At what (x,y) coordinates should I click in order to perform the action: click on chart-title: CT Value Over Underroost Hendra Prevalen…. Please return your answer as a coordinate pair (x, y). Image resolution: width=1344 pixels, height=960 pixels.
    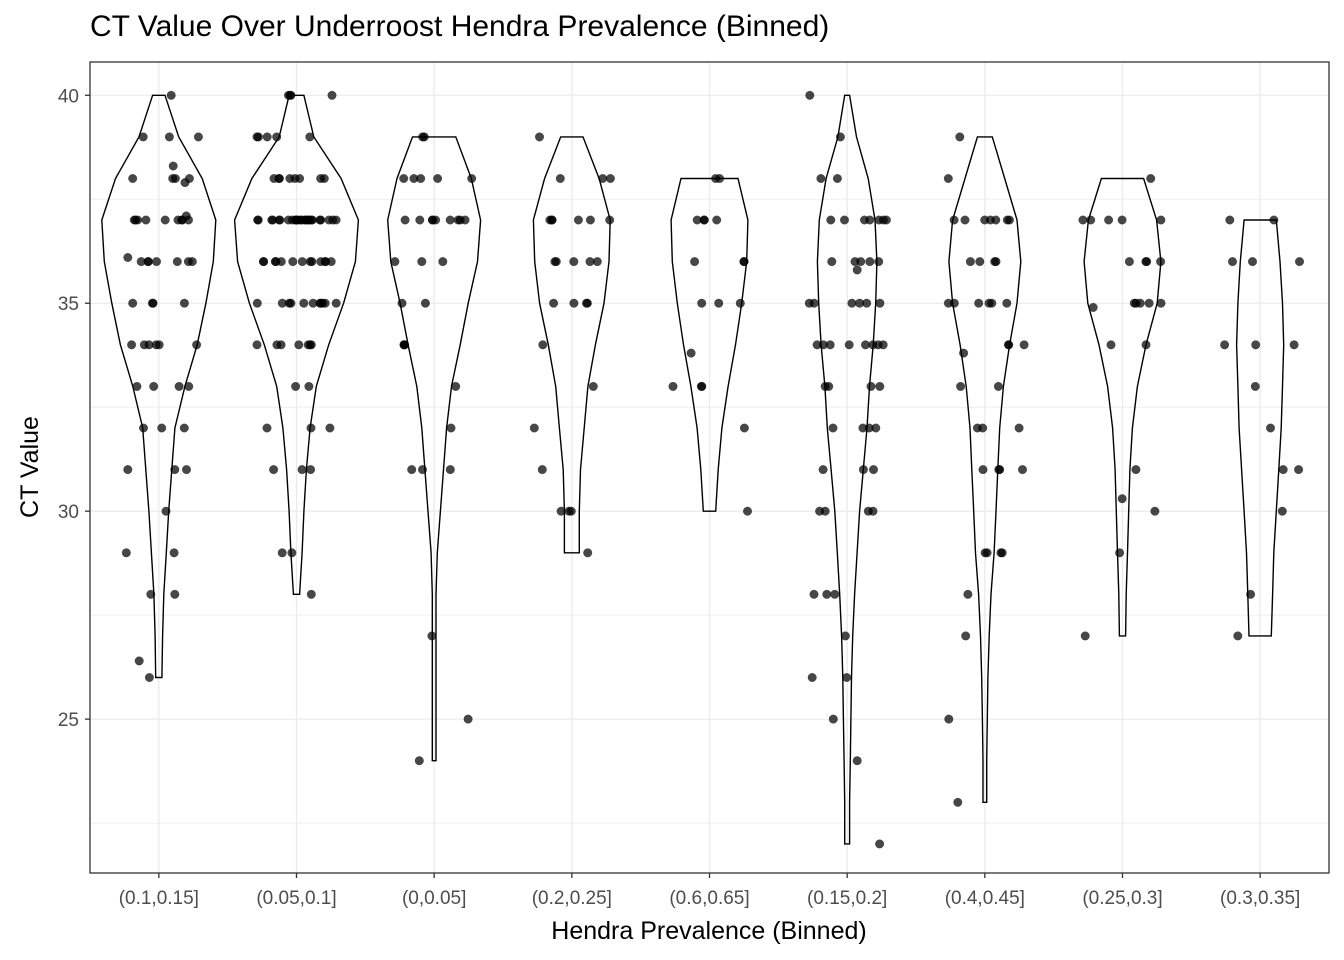
    Looking at the image, I should click on (460, 26).